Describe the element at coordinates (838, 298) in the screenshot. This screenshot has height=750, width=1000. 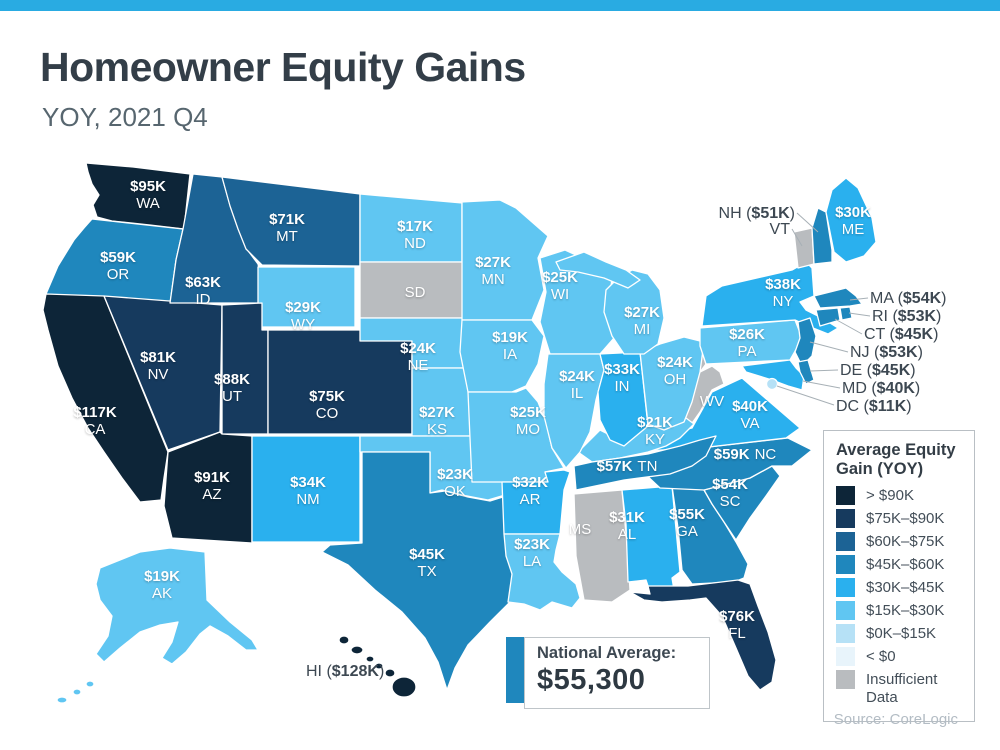
I see `state-shape-ma` at that location.